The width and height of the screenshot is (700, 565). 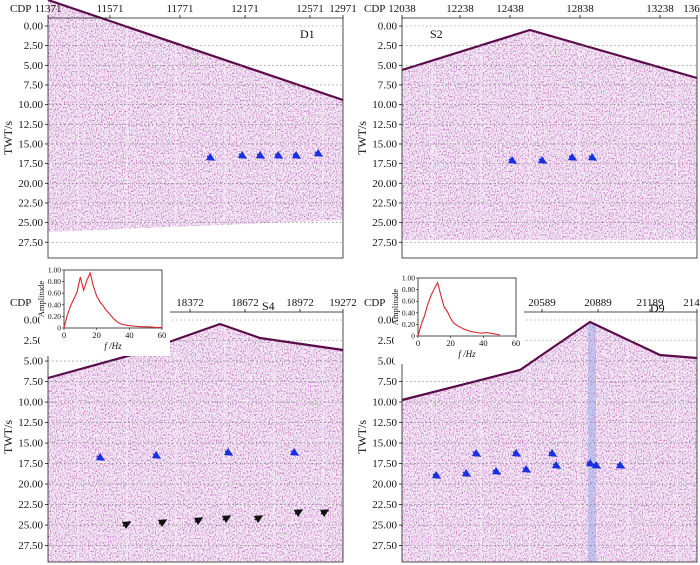 I want to click on inset-y-tick-label: 0.40, so click(x=54, y=304).